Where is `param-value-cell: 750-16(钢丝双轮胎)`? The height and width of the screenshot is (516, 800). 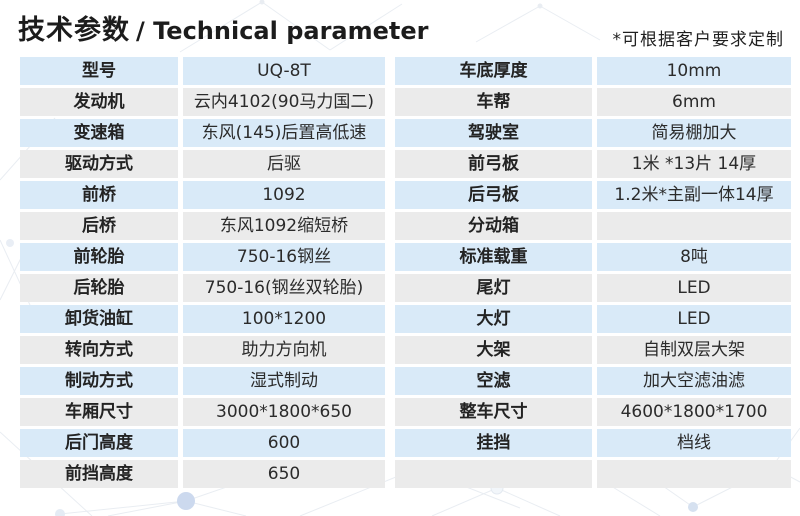
param-value-cell: 750-16(钢丝双轮胎) is located at coordinates (284, 288).